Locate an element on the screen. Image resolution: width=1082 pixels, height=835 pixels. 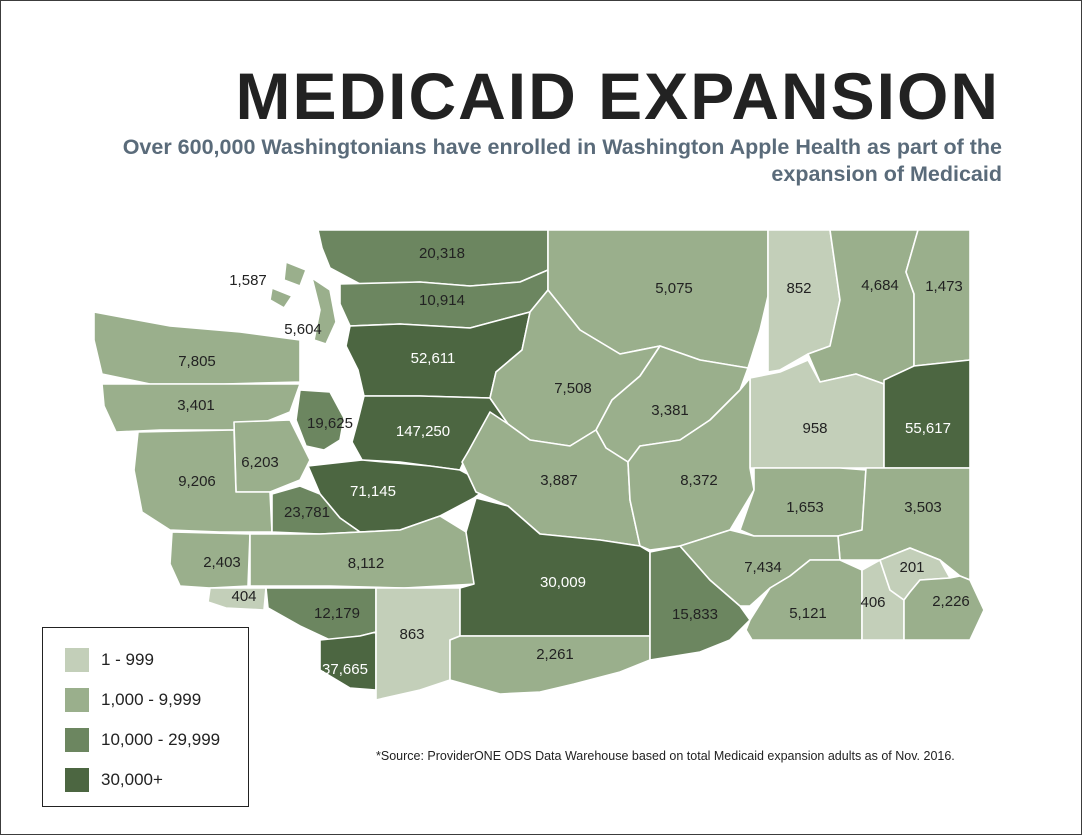
county-value-skamania: 863 is located at coordinates (411, 634).